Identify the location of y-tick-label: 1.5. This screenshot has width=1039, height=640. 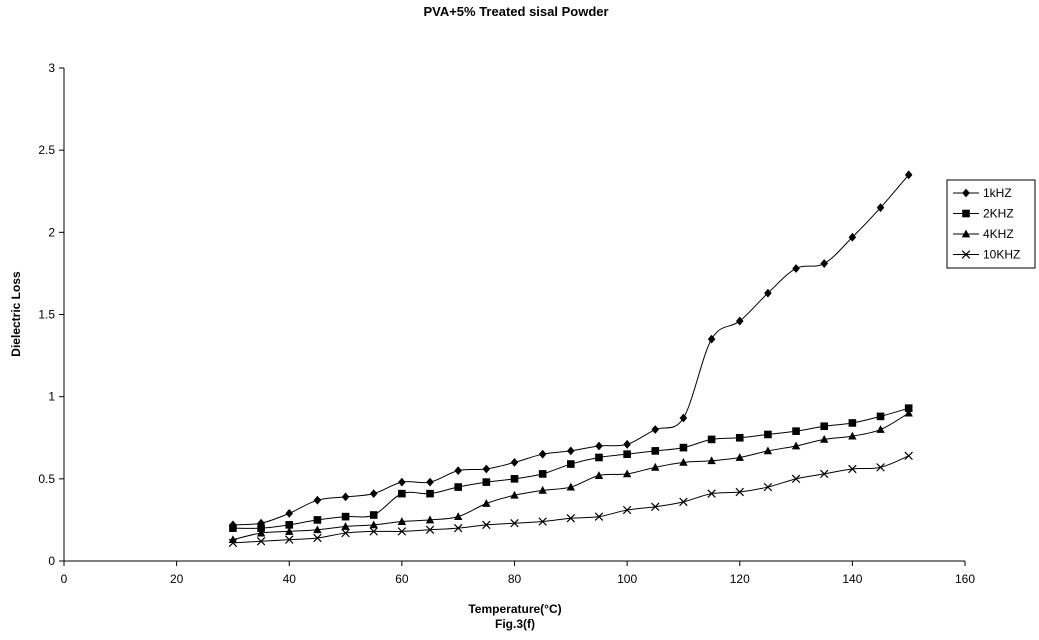
(46, 315).